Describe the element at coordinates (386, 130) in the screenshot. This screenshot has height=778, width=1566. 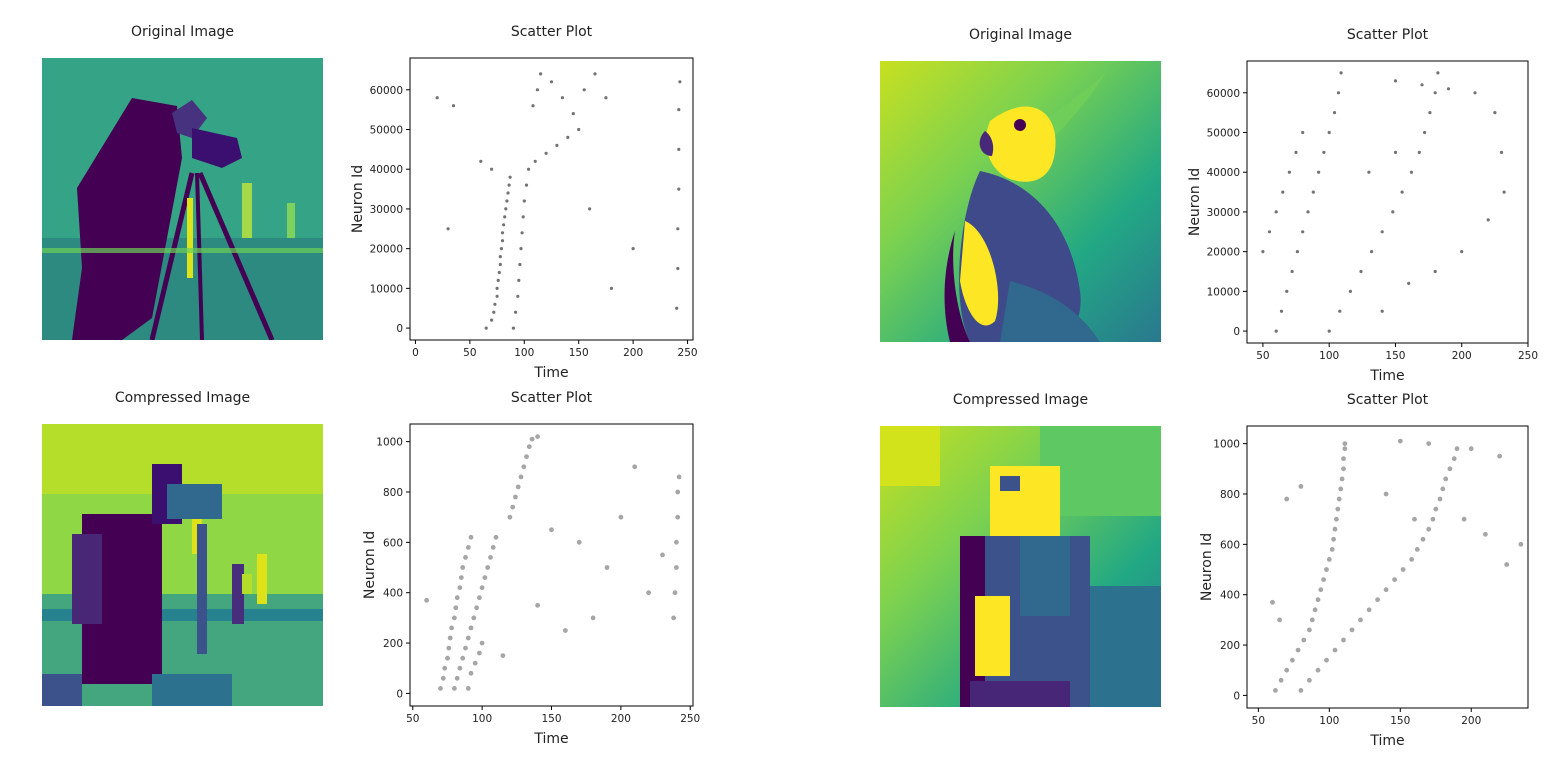
I see `y-tick-label: 50000` at that location.